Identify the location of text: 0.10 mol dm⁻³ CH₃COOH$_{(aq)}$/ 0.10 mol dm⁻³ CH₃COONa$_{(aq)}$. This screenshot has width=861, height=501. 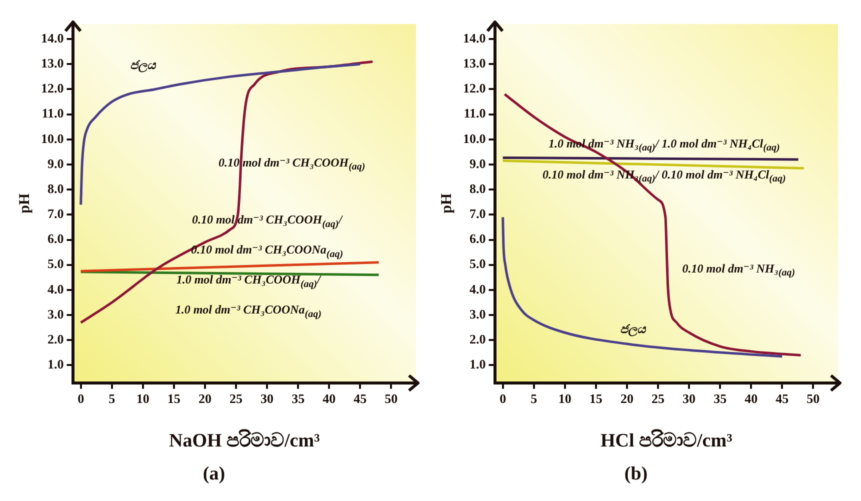
(267, 236).